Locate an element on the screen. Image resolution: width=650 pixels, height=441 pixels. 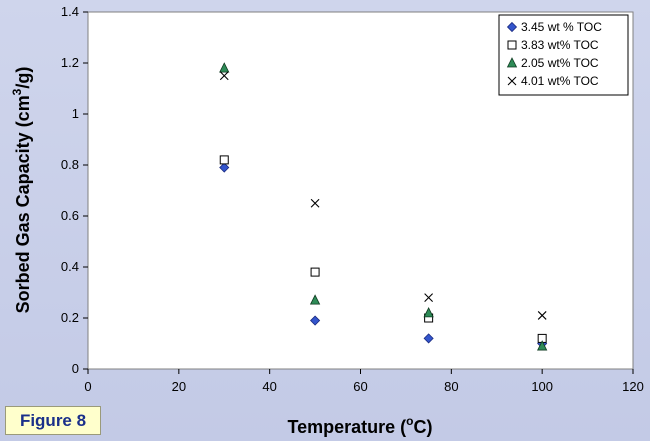
y-tick-label: 0.4 is located at coordinates (70, 266).